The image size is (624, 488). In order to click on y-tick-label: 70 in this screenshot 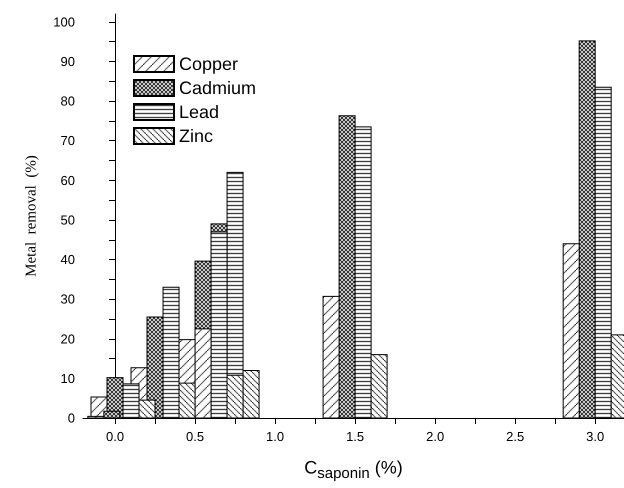, I will do `click(67, 140)`.